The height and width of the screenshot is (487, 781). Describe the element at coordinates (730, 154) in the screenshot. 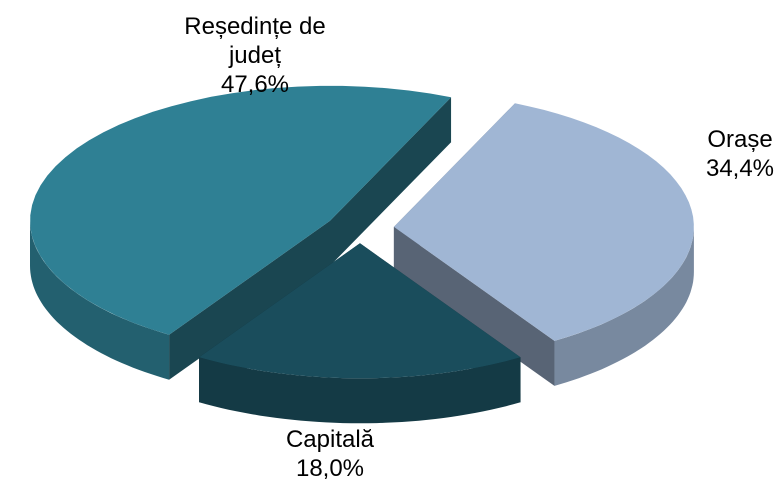

I see `data-label: Orașe 34,4%` at that location.